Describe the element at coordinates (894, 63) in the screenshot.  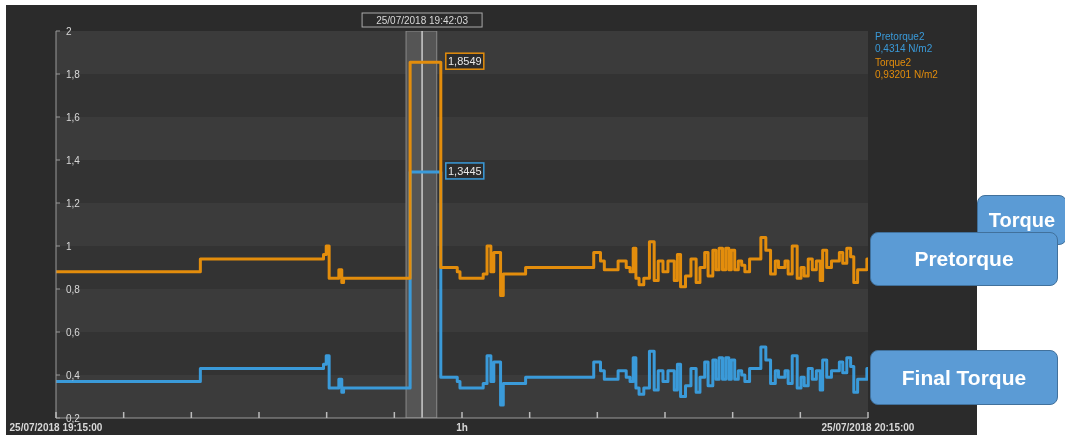
I see `text: Torque2` at that location.